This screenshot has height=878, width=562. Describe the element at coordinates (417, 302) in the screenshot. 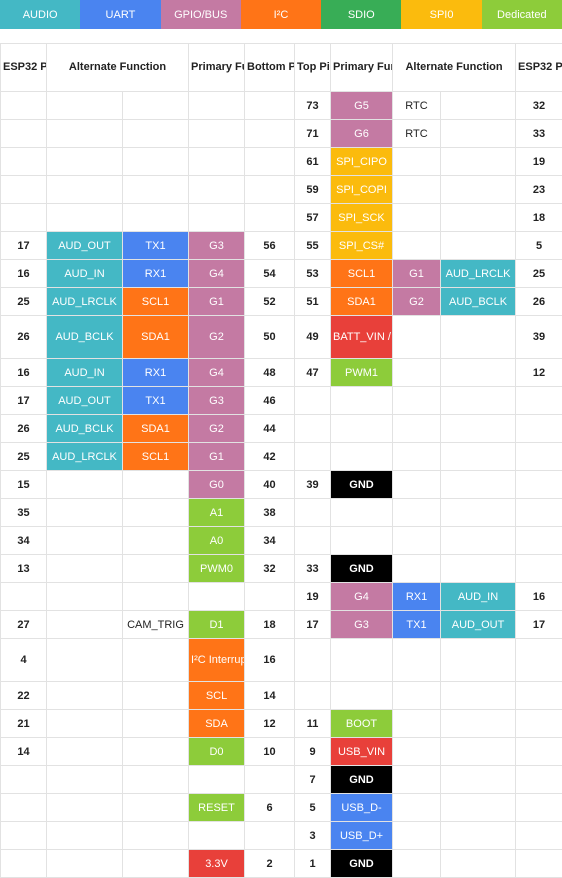

I see `cell-alt-function-right-1: G2` at that location.